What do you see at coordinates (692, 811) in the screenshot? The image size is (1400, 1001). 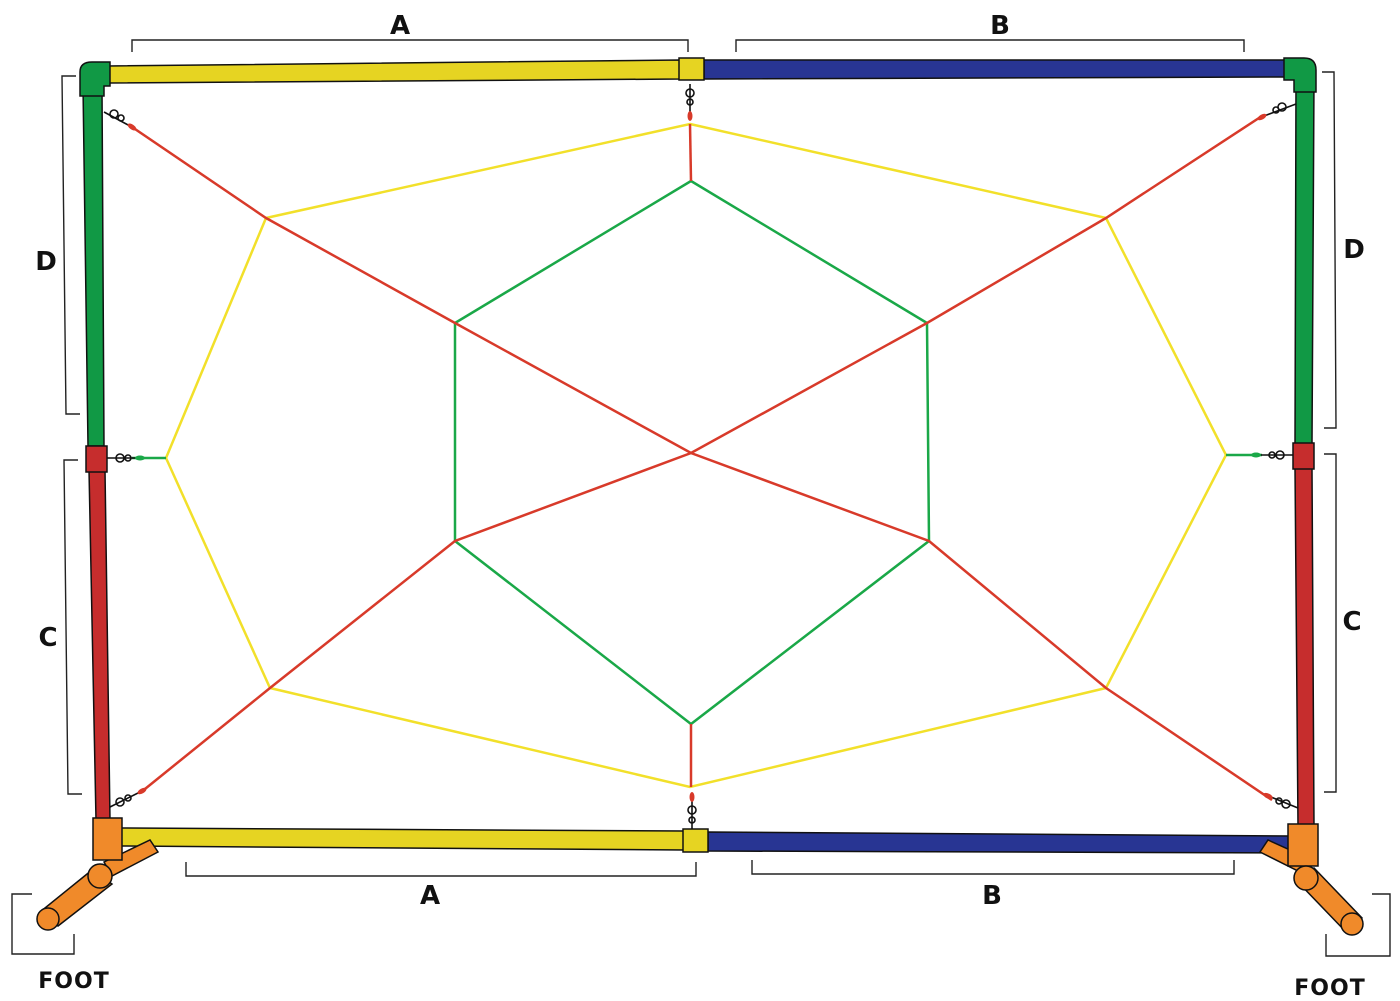 I see `clip-bottom-center` at bounding box center [692, 811].